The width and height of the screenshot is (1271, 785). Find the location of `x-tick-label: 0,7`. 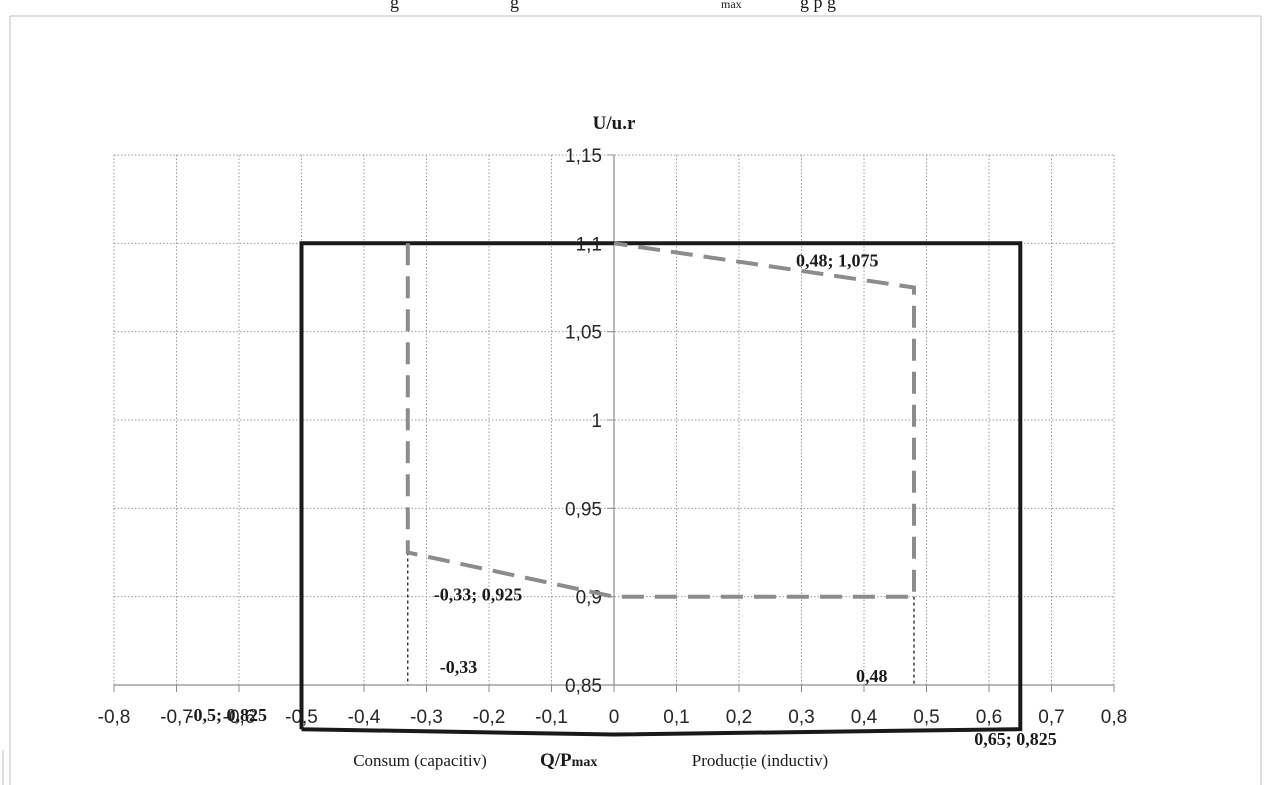

x-tick-label: 0,7 is located at coordinates (1051, 717).